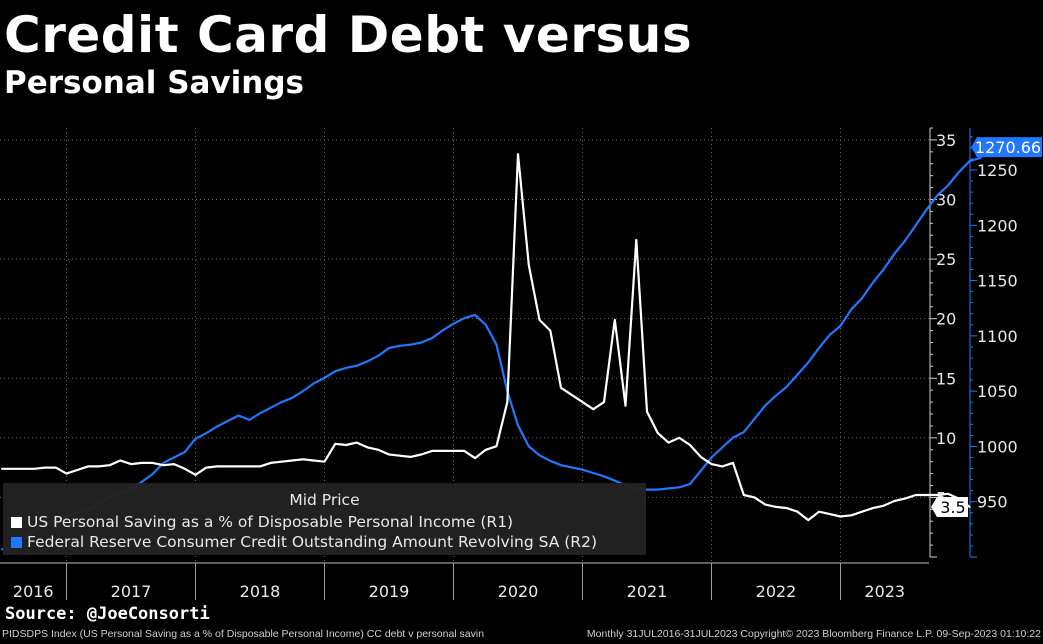  Describe the element at coordinates (946, 378) in the screenshot. I see `r1-tick-label: 15` at that location.